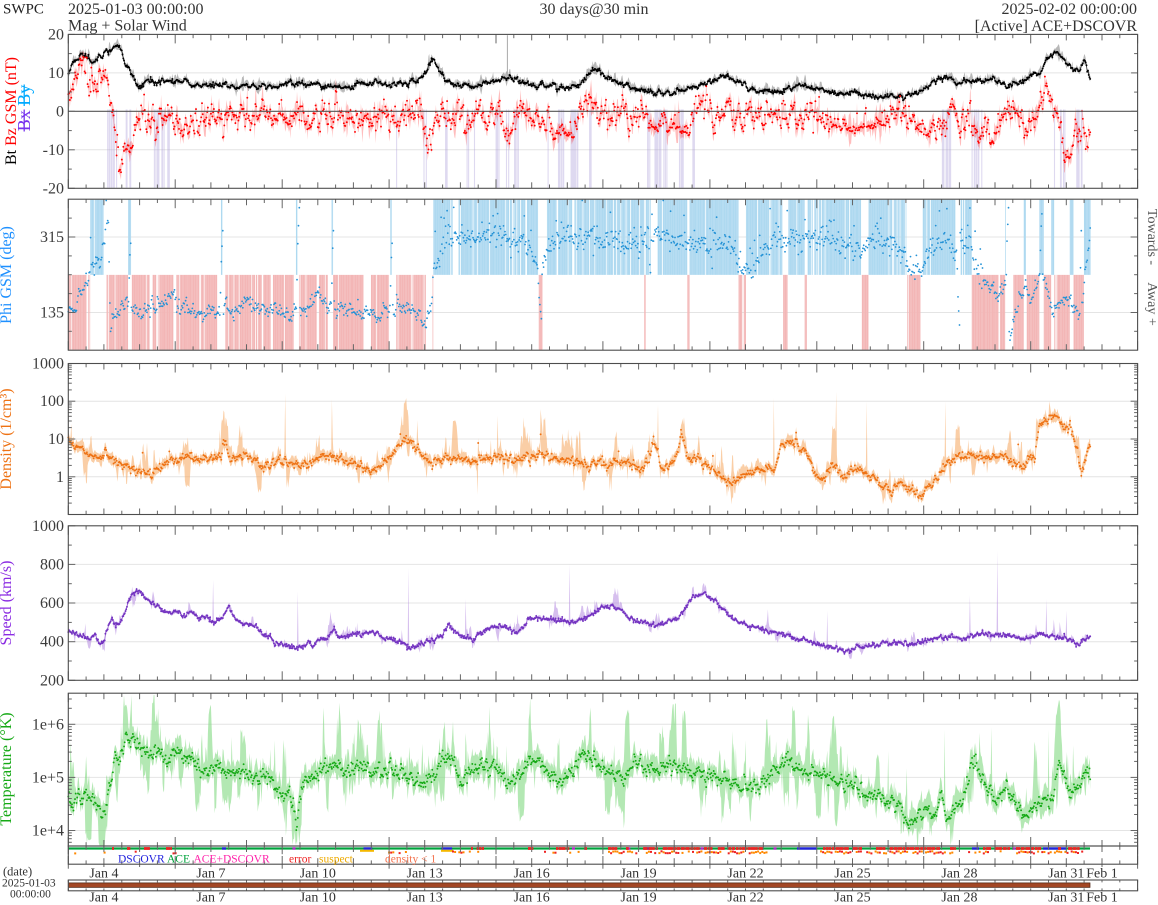 The image size is (1158, 905). I want to click on svg-text: 0, so click(60, 111).